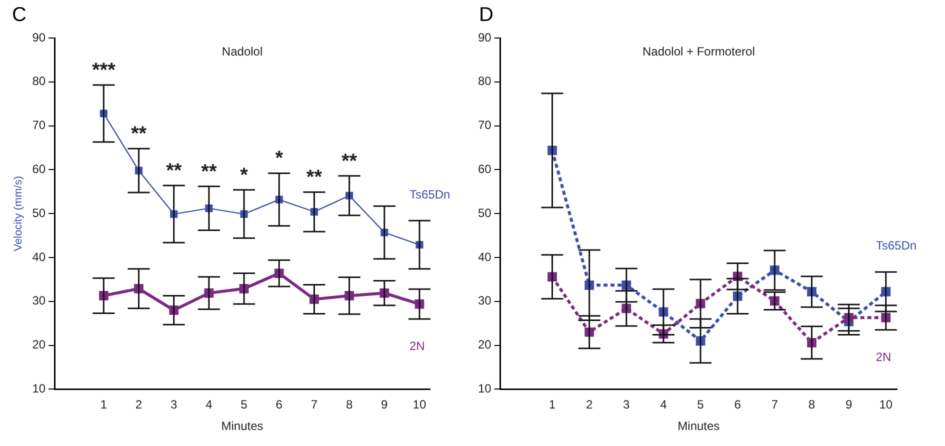  Describe the element at coordinates (242, 51) in the screenshot. I see `text: Nadolol` at that location.